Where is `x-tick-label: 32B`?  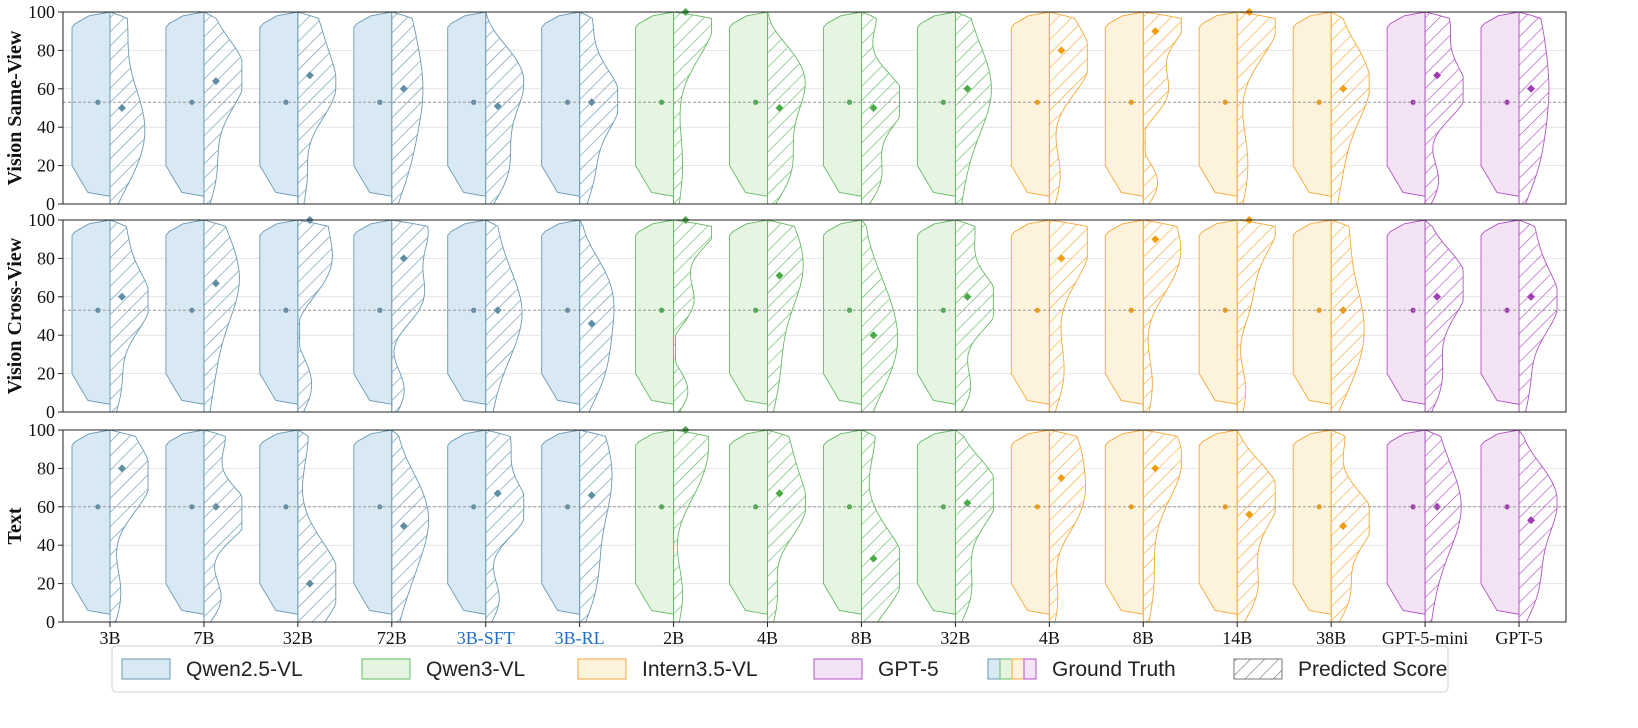
x-tick-label: 32B is located at coordinates (298, 638).